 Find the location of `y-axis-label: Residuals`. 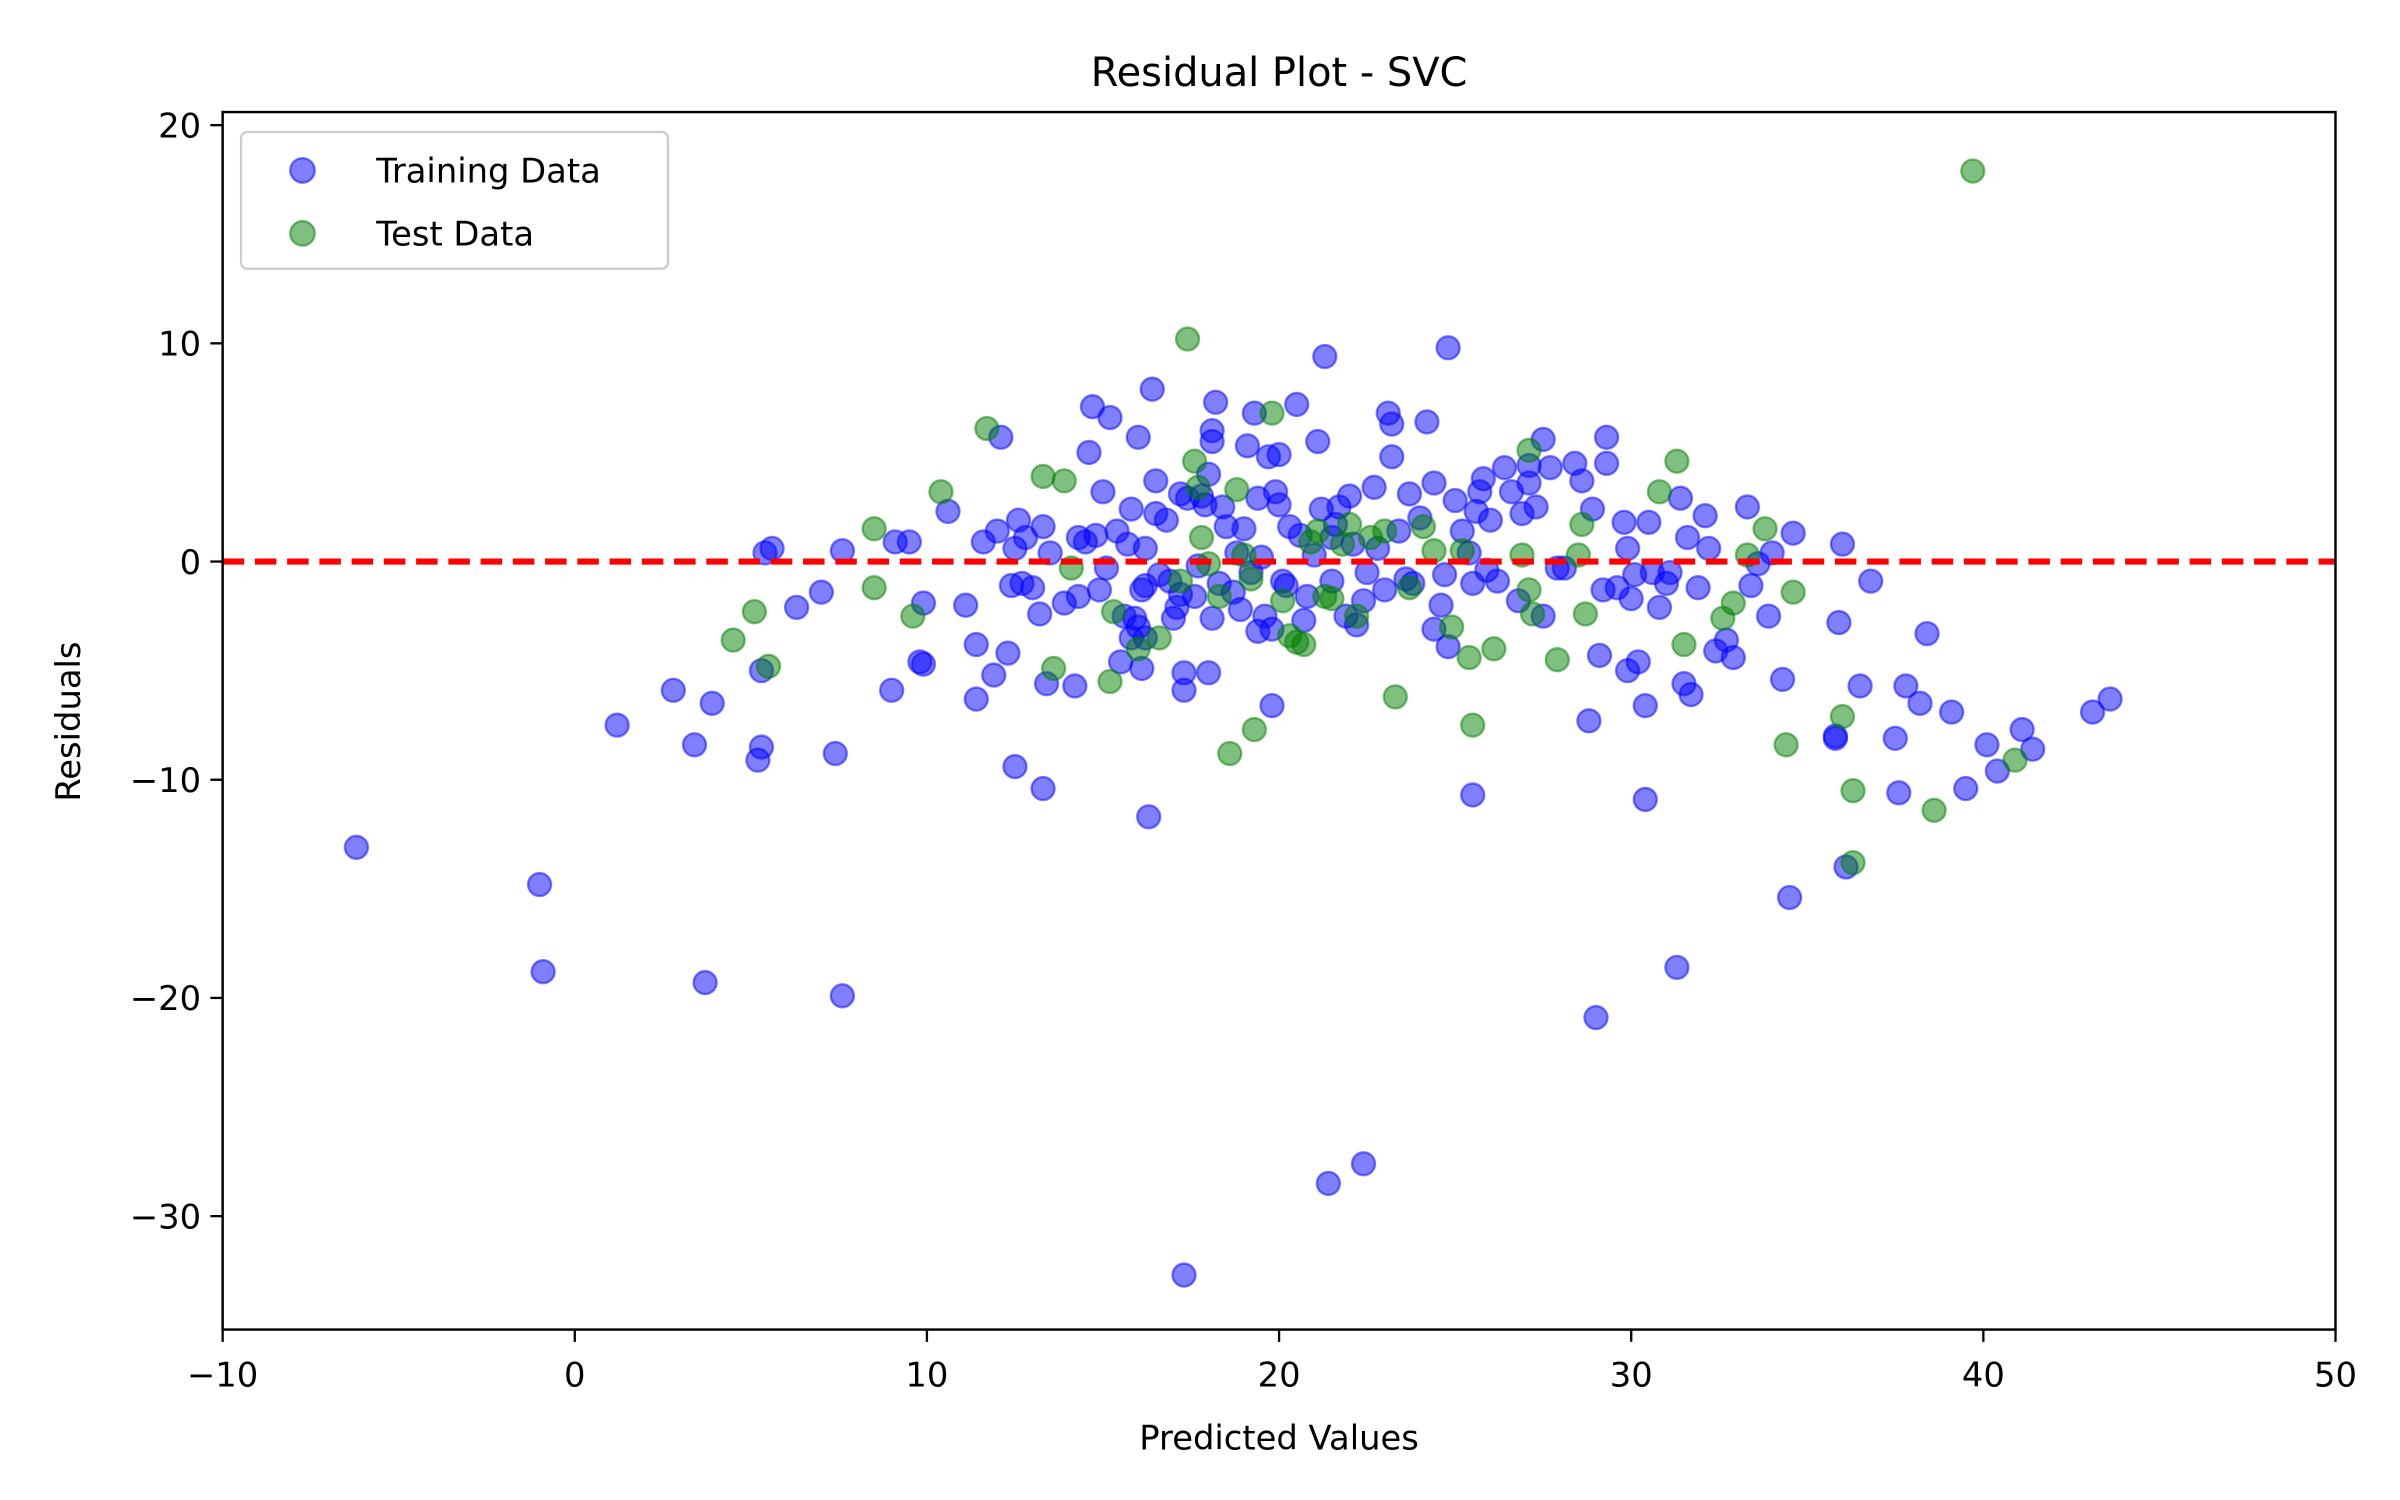

y-axis-label: Residuals is located at coordinates (68, 721).